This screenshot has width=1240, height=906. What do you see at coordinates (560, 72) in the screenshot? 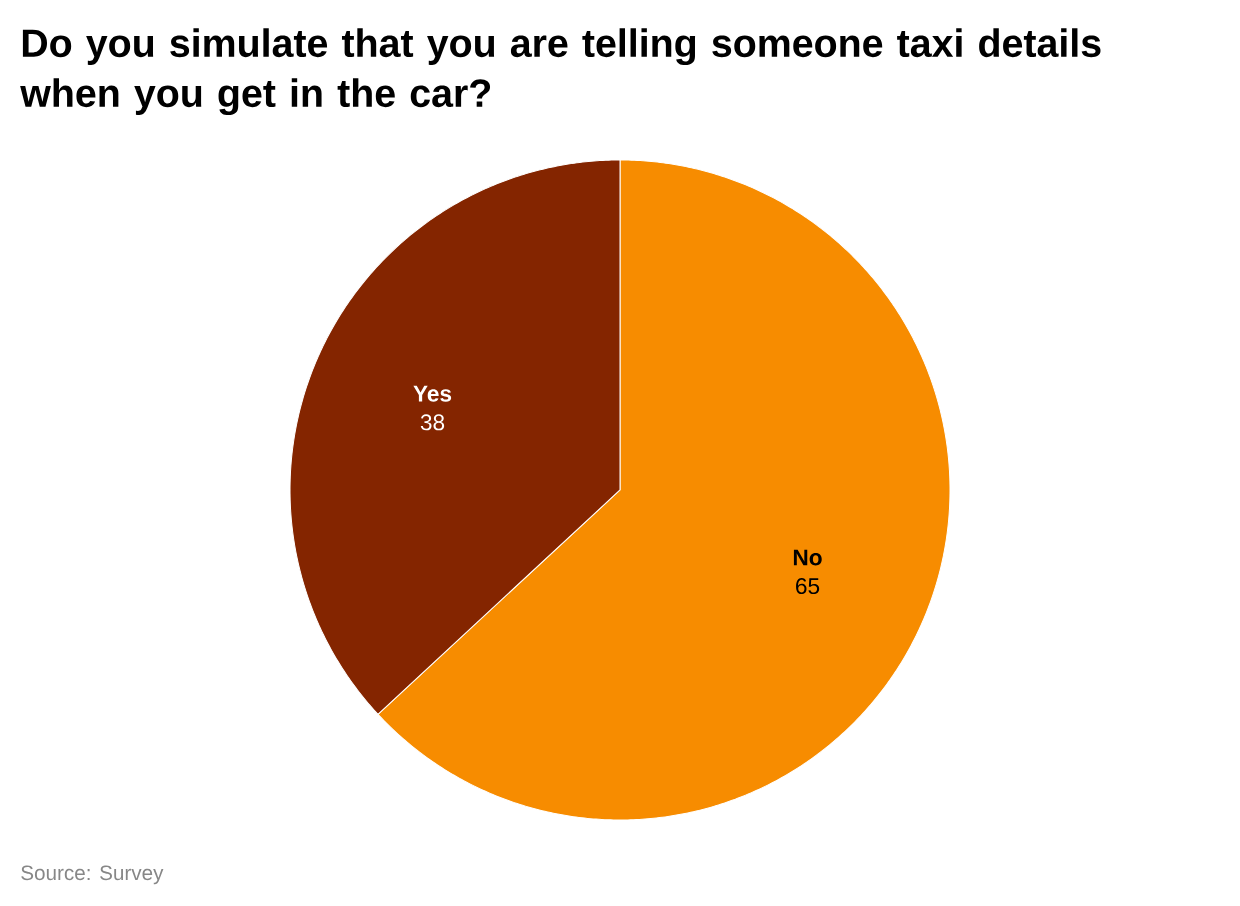
I see `chart-title: Do you simulate that you are telling someone taxi details when you get in the car?` at bounding box center [560, 72].